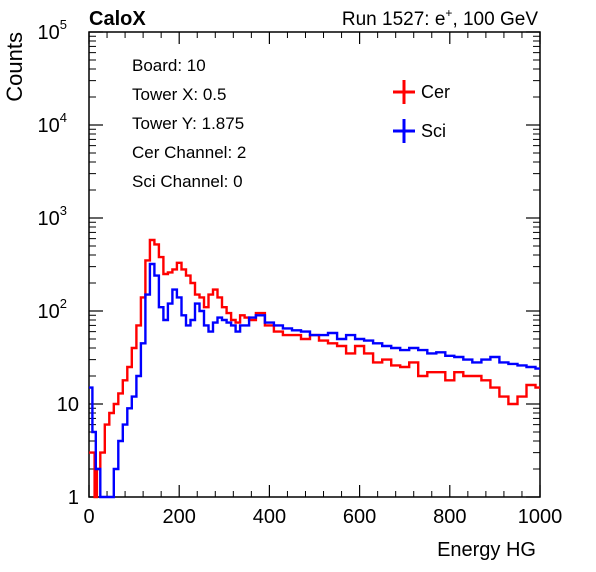  What do you see at coordinates (52, 123) in the screenshot?
I see `y-tick-label: 10⁴` at bounding box center [52, 123].